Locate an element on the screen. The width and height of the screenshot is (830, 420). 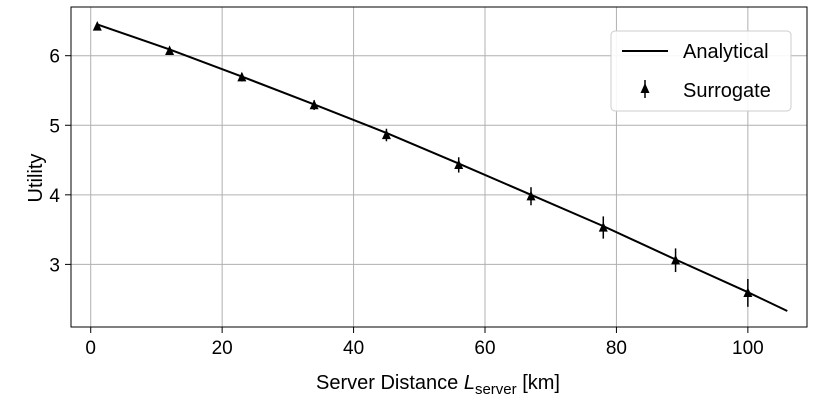
x-axis-title-suffix: [km] is located at coordinates (538, 383).